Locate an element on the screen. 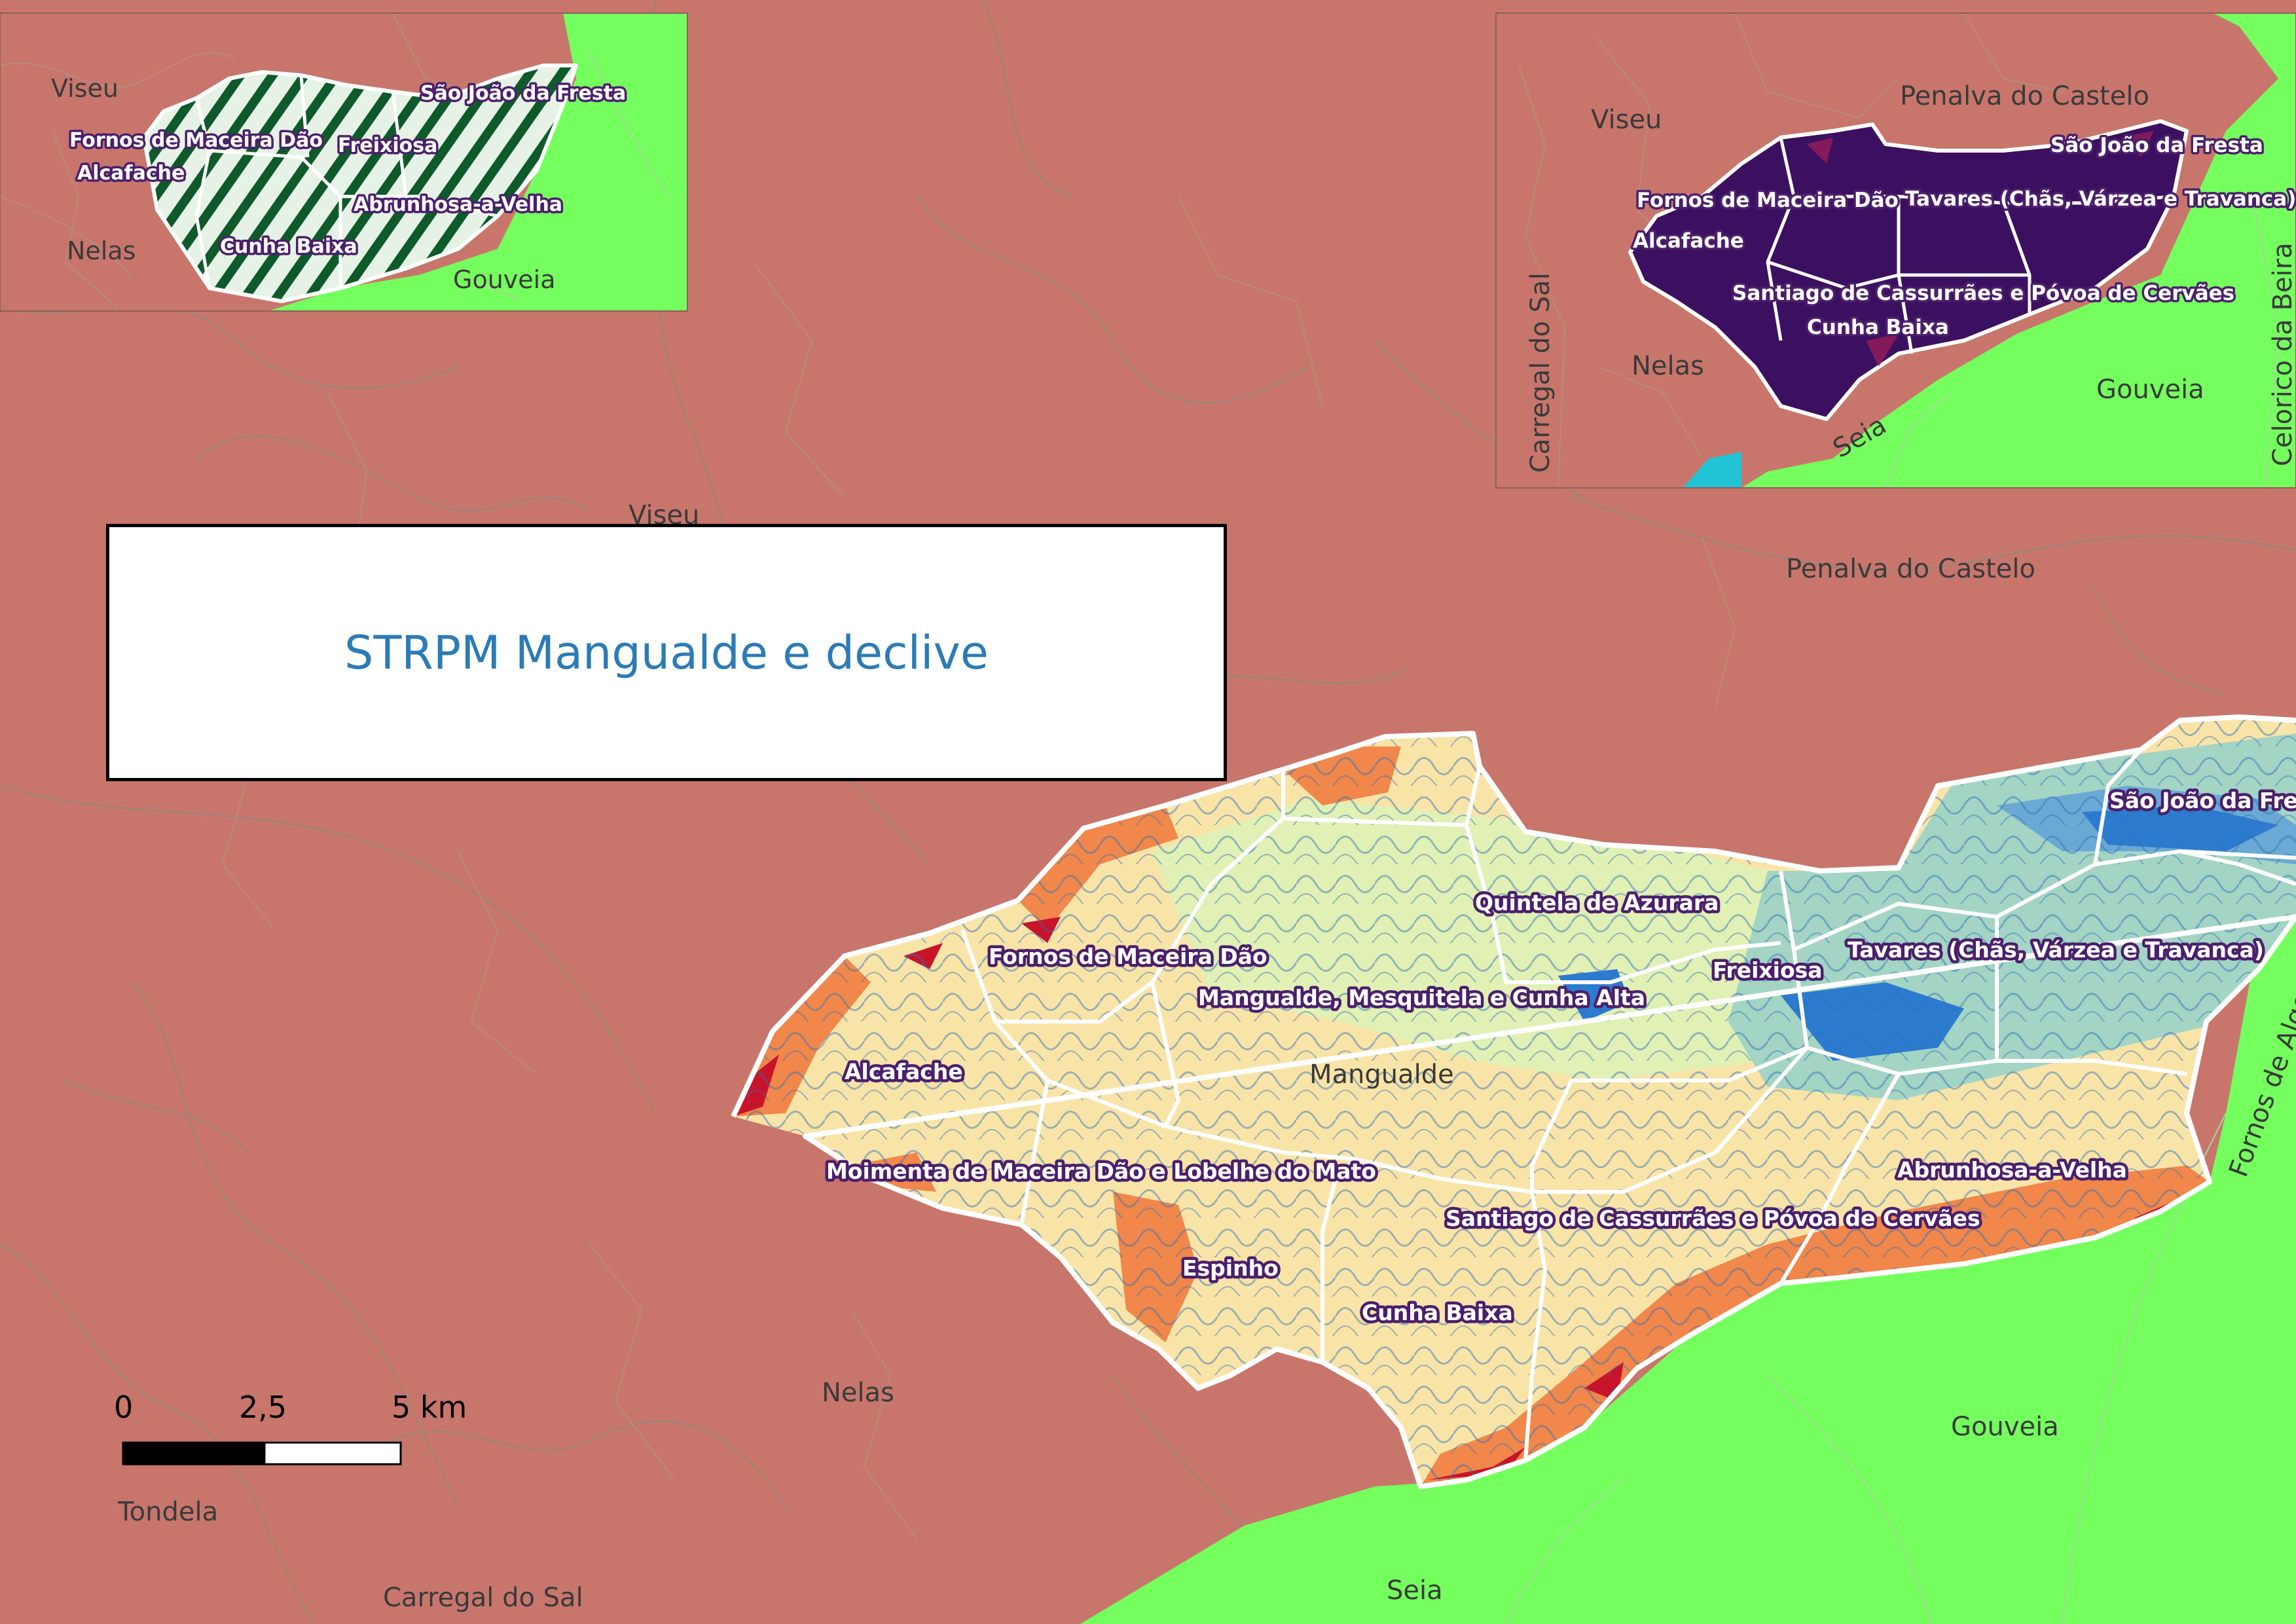  inset-right-muni-gouveia: Gouveia is located at coordinates (2150, 390).